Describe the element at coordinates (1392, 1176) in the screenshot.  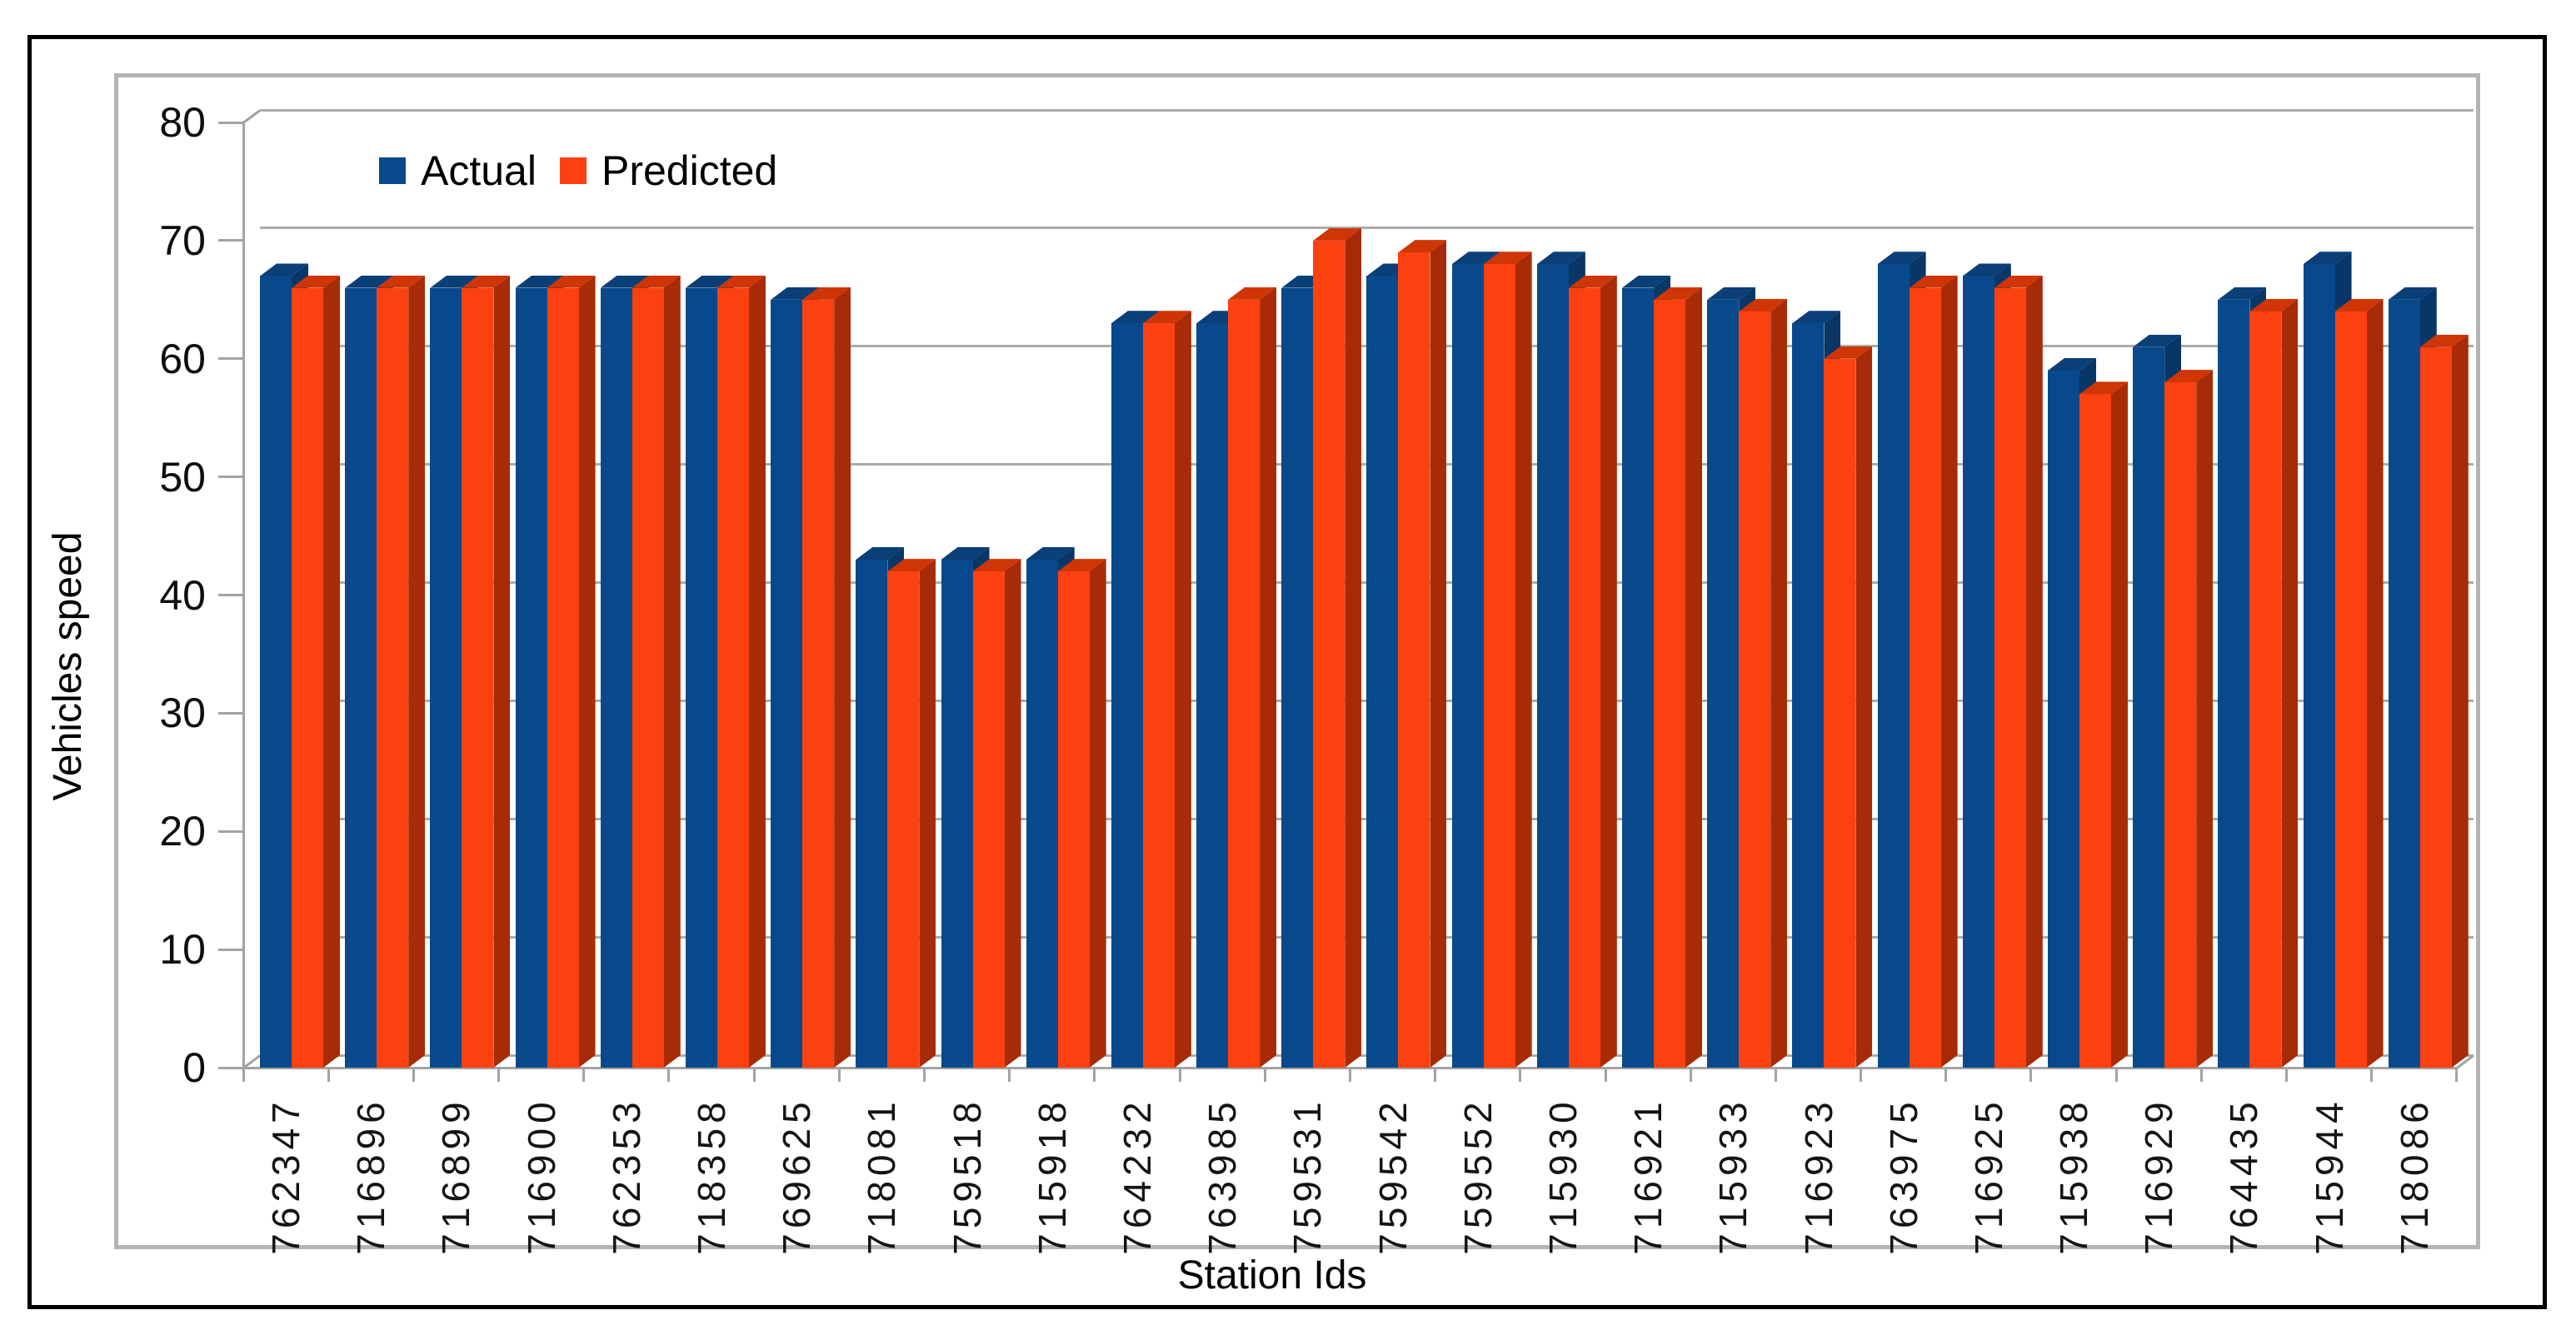
I see `x-tick-label-759542: 759542` at that location.